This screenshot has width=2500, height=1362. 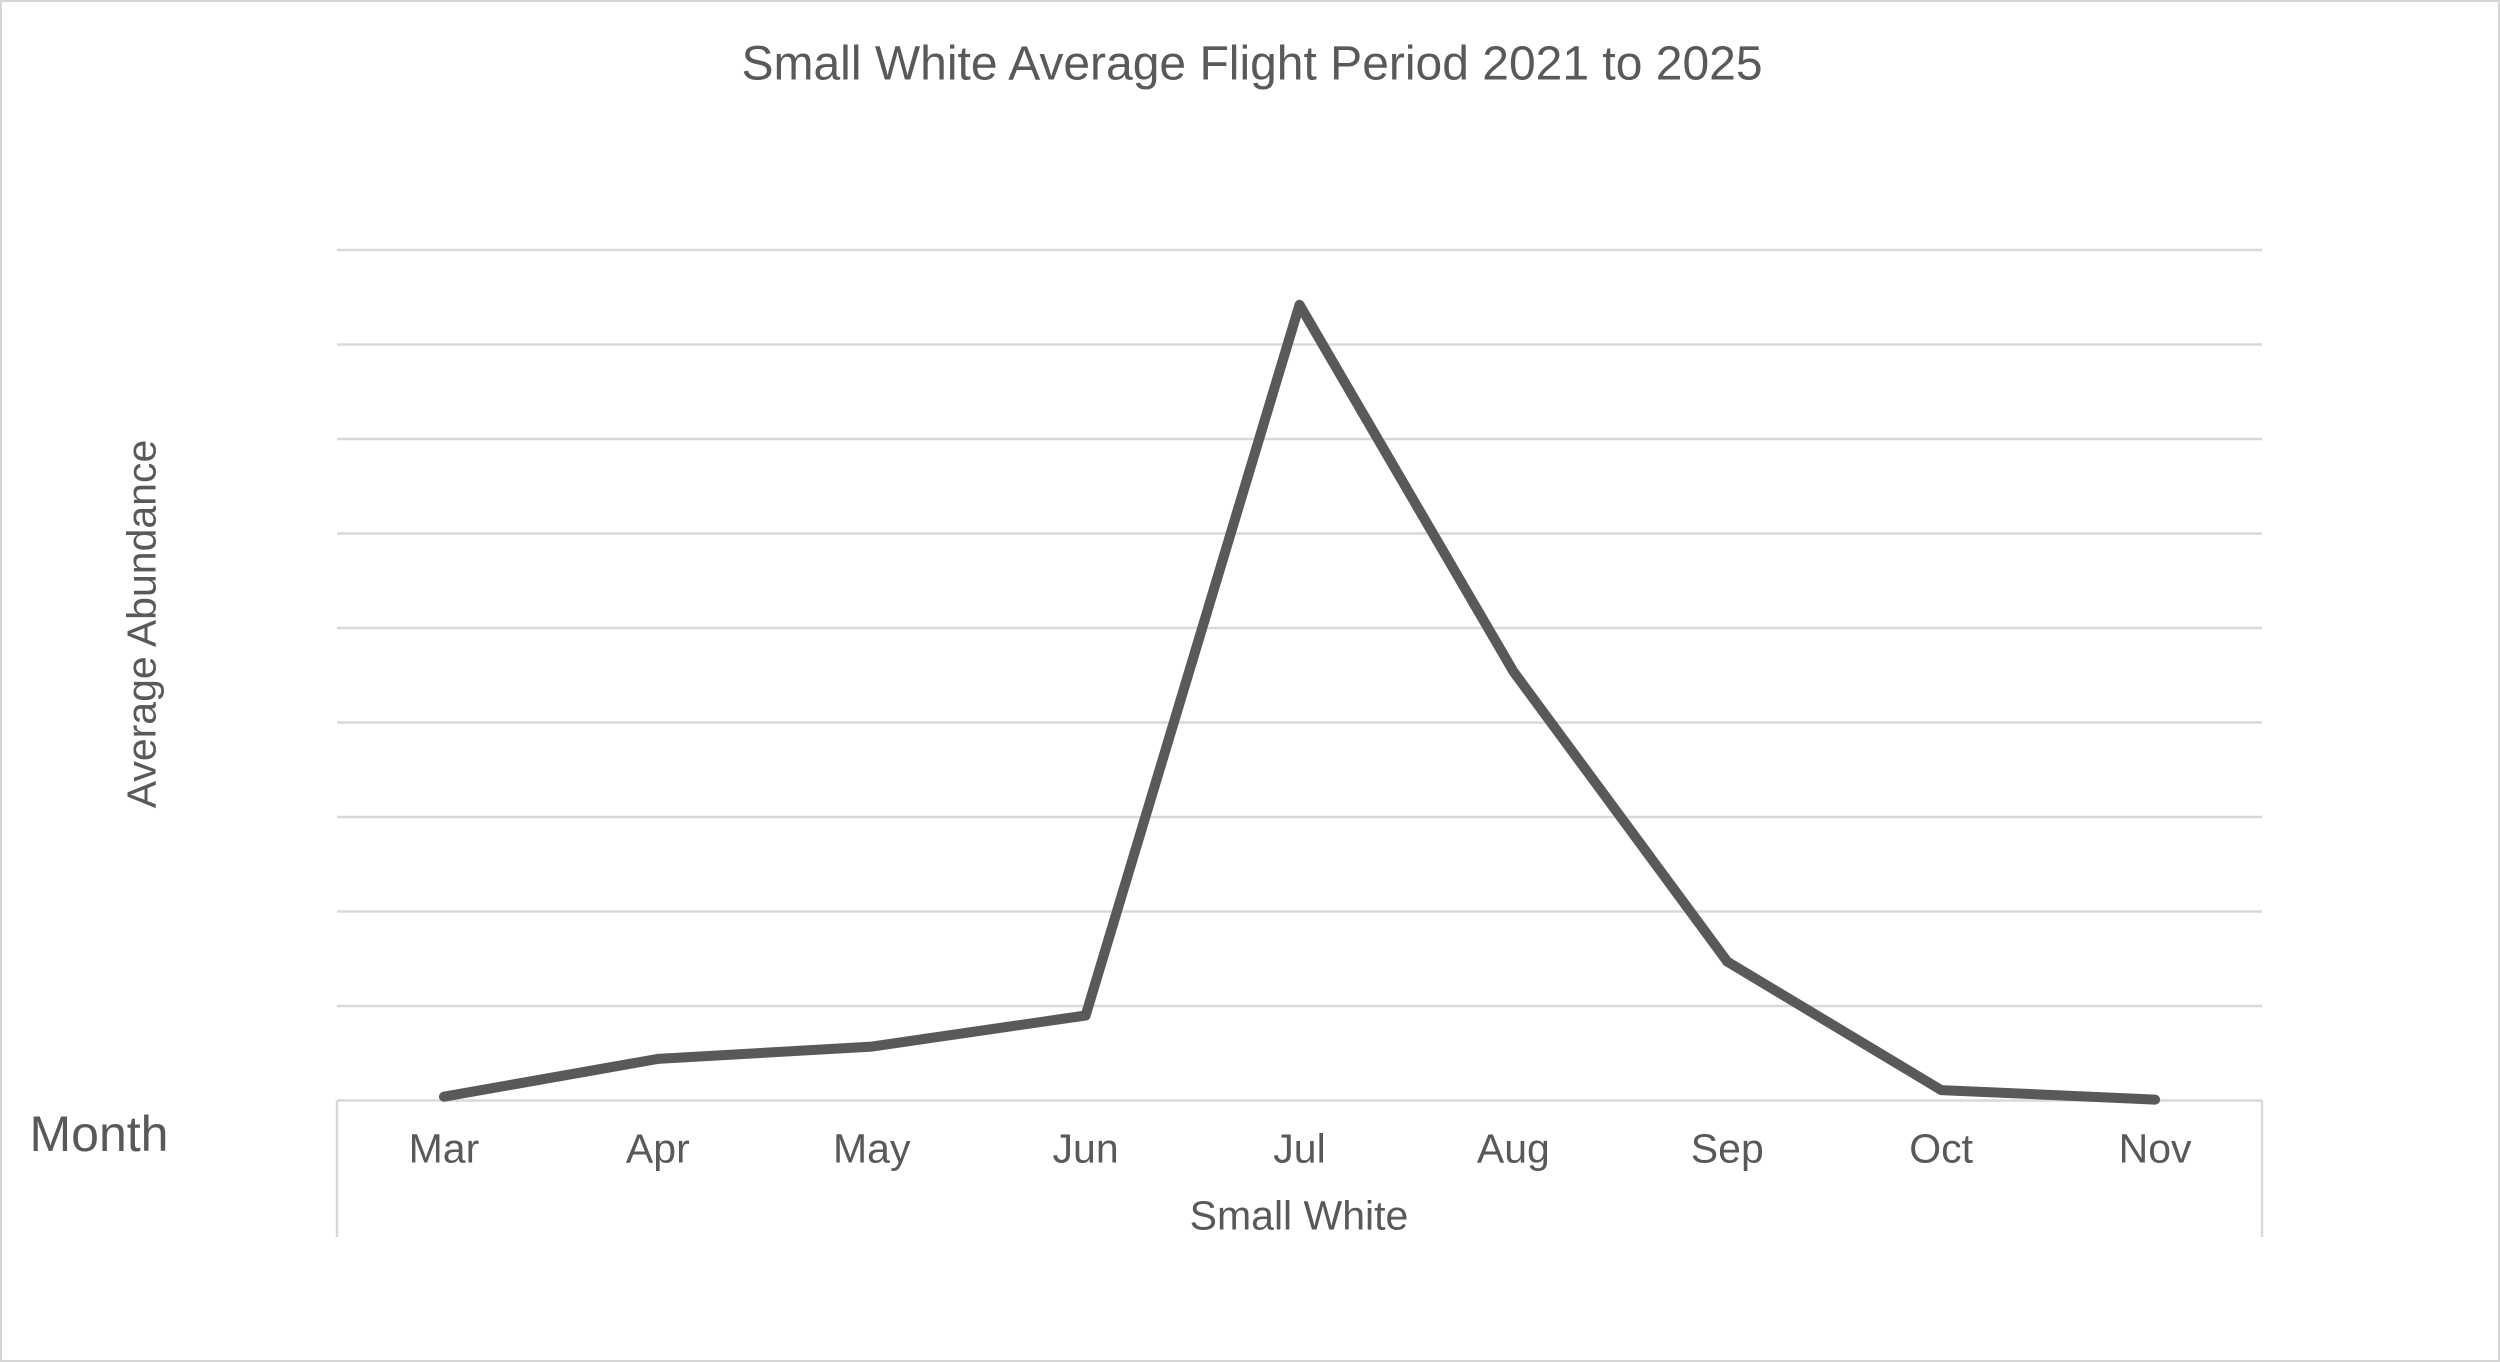 I want to click on x-axis-tick-label: Jun, so click(x=1085, y=1148).